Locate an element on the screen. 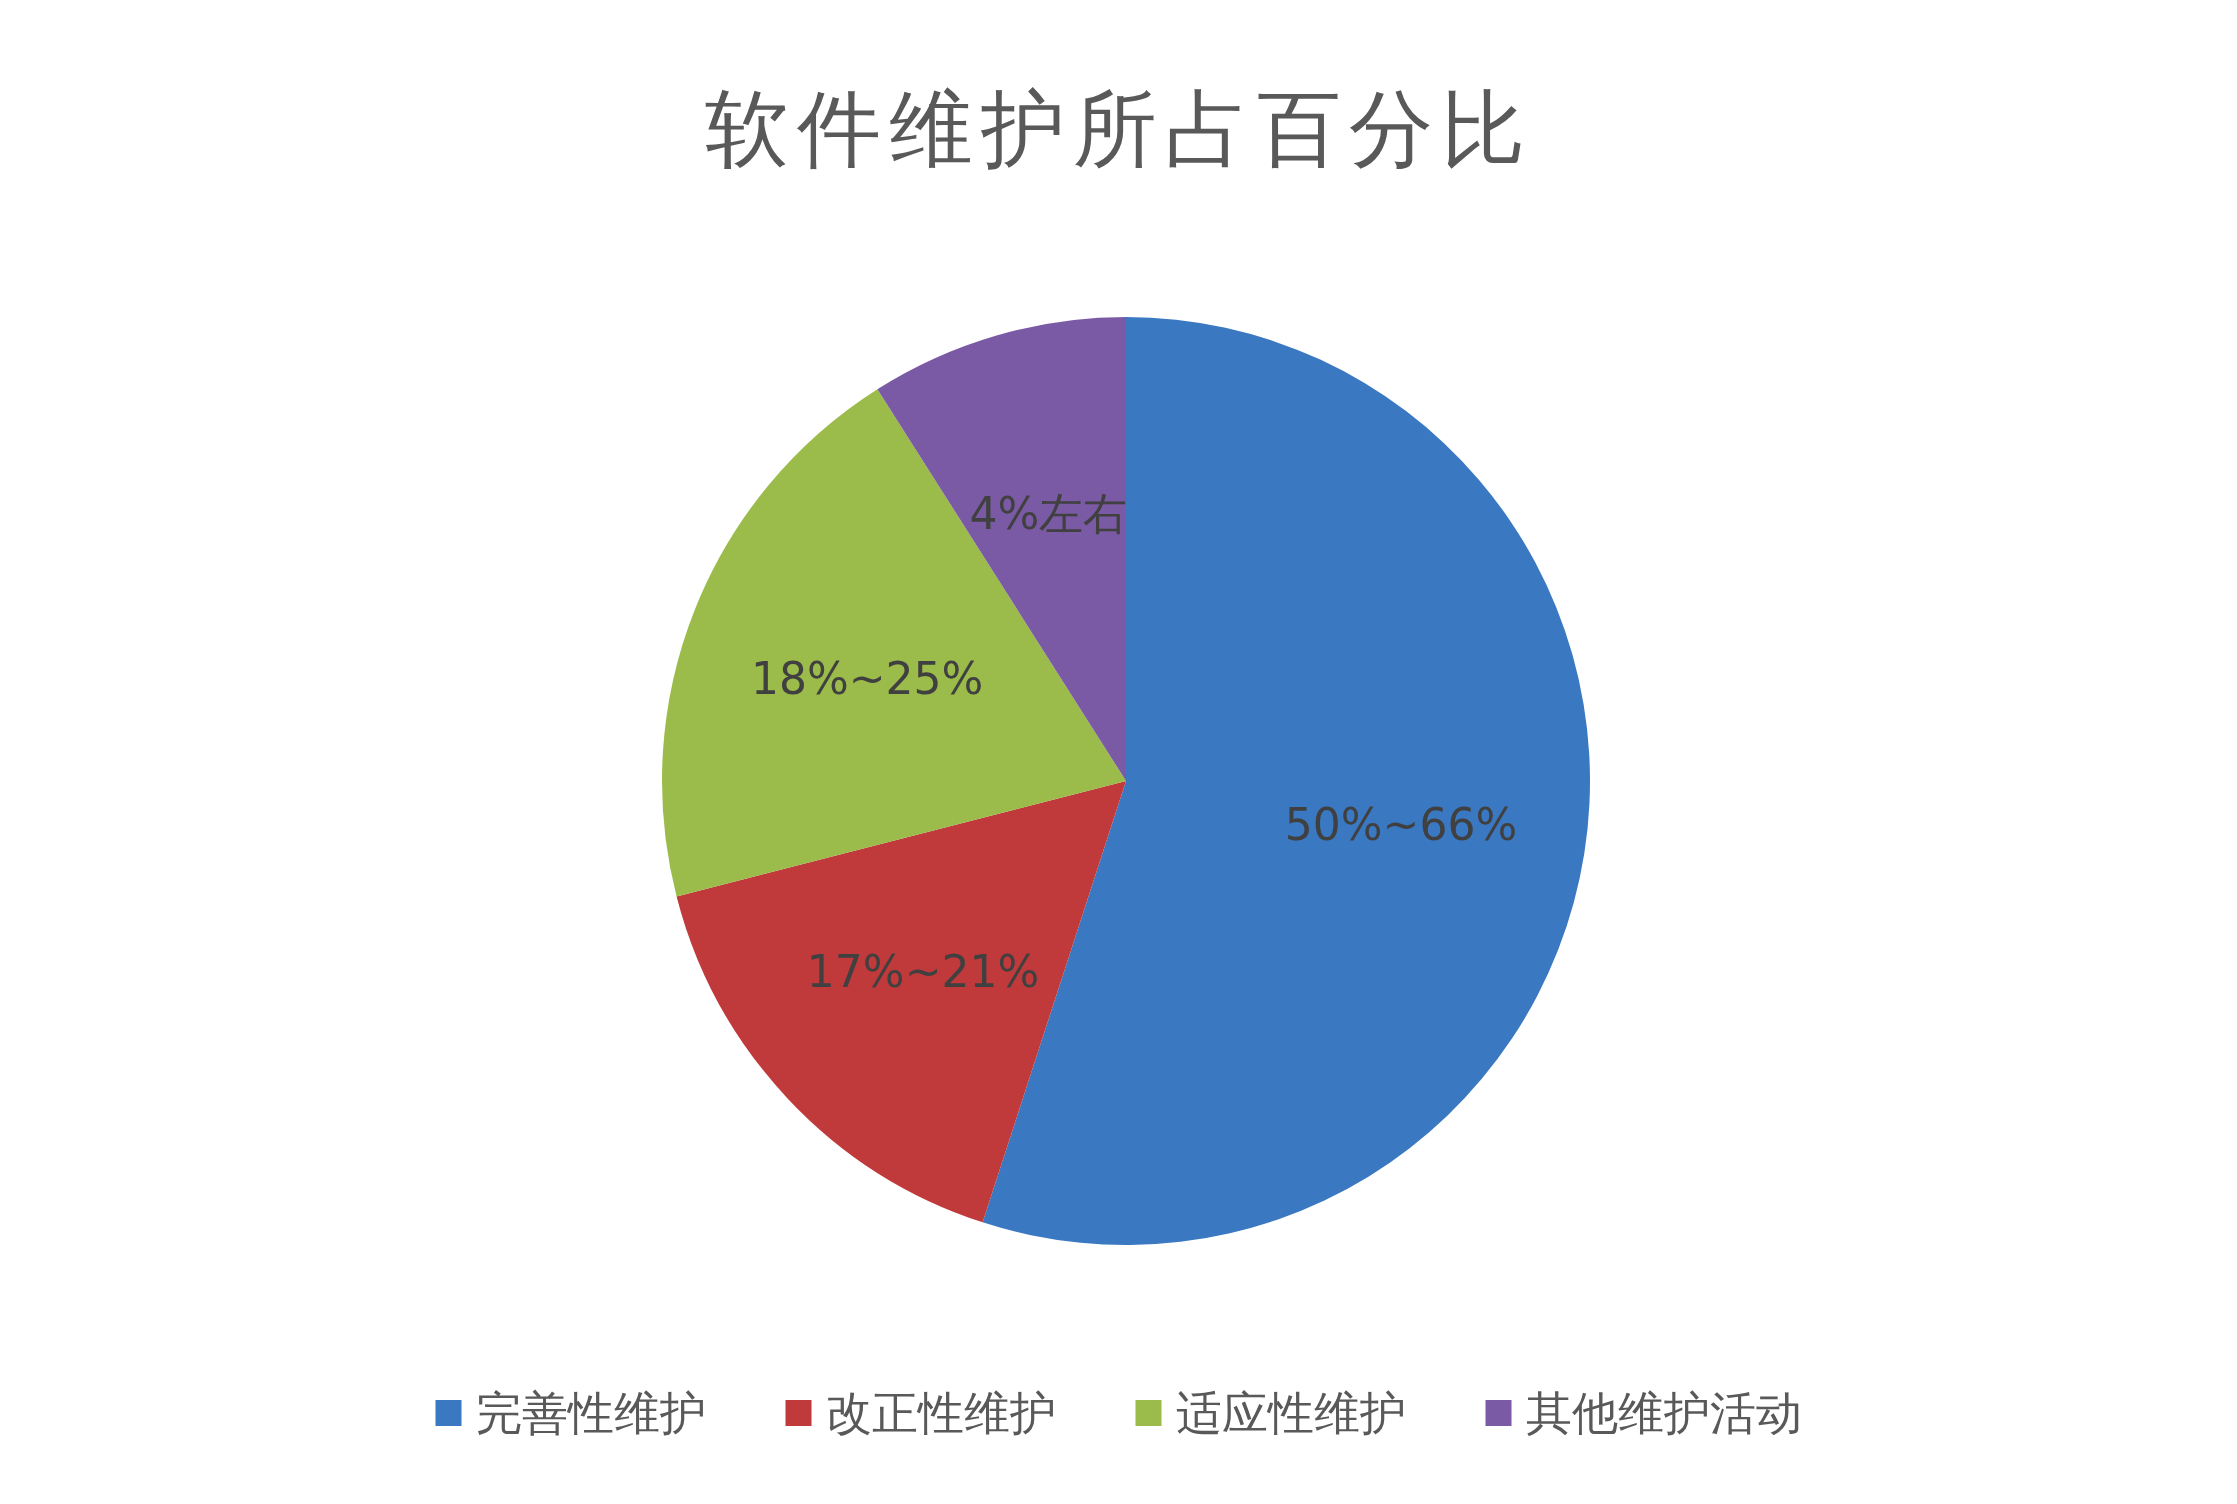  legend-label: 改正性维护 is located at coordinates (940, 1413).